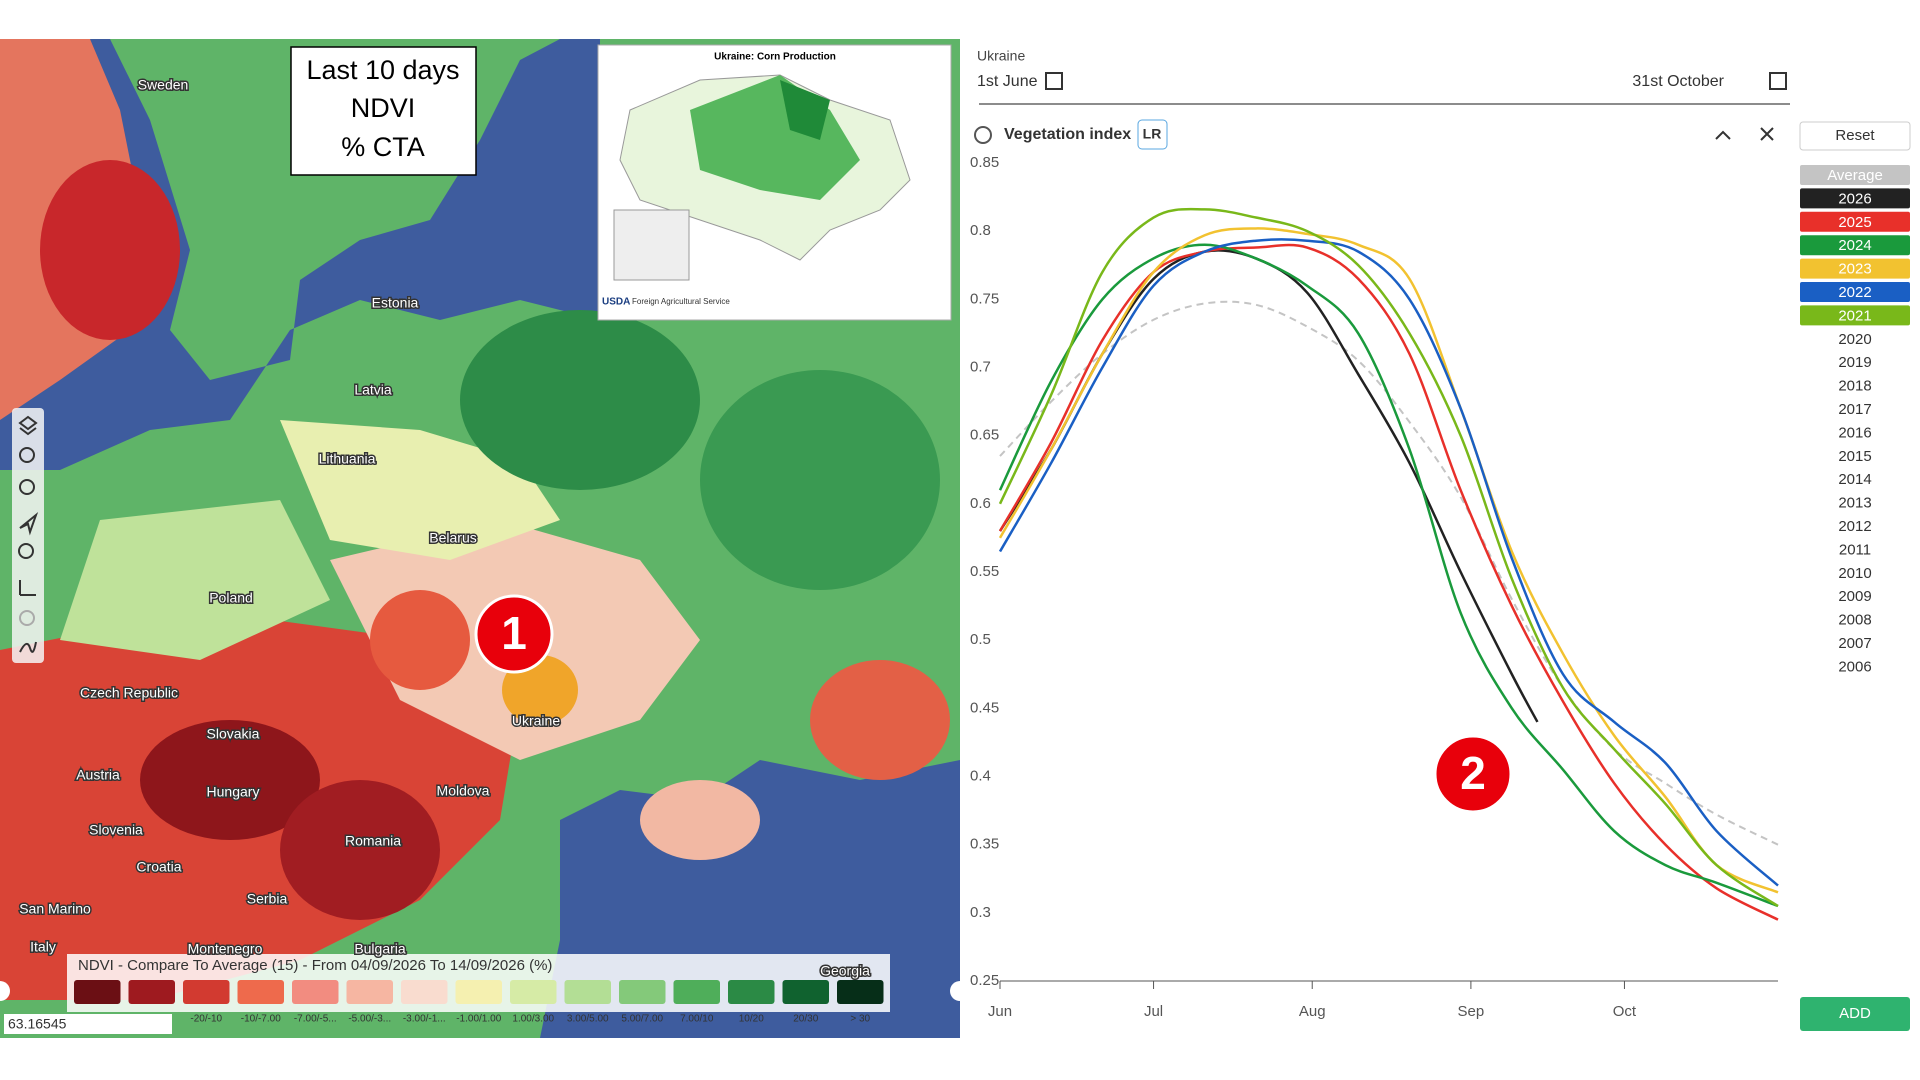 The height and width of the screenshot is (1080, 1920). What do you see at coordinates (588, 1019) in the screenshot?
I see `legend-label: 3.00/5.00` at bounding box center [588, 1019].